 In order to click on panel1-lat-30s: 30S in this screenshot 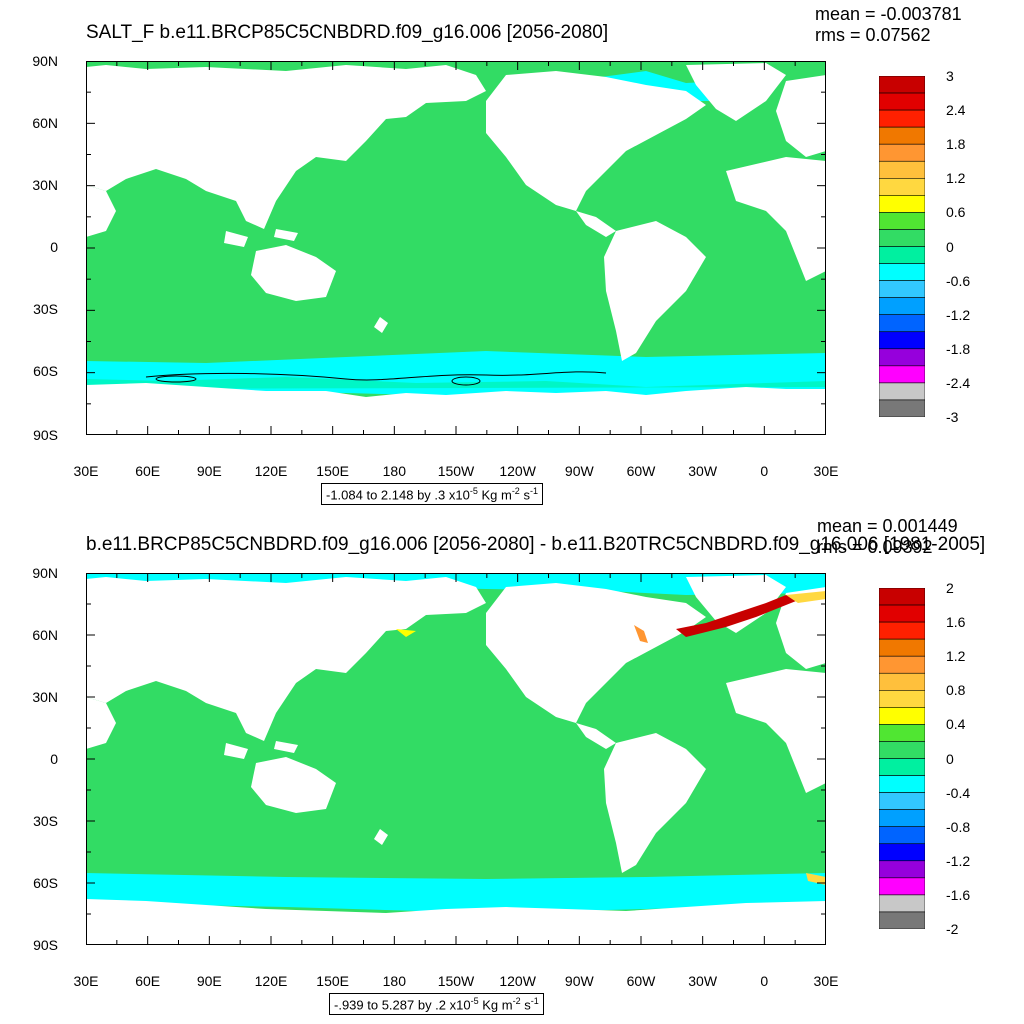, I will do `click(45, 309)`.